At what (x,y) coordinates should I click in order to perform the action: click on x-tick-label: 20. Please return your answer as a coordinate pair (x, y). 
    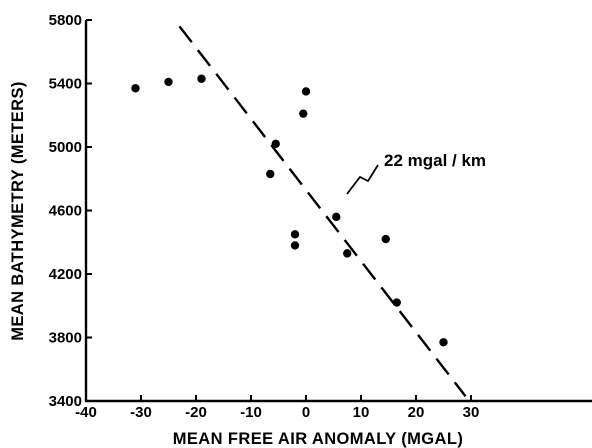
    Looking at the image, I should click on (416, 412).